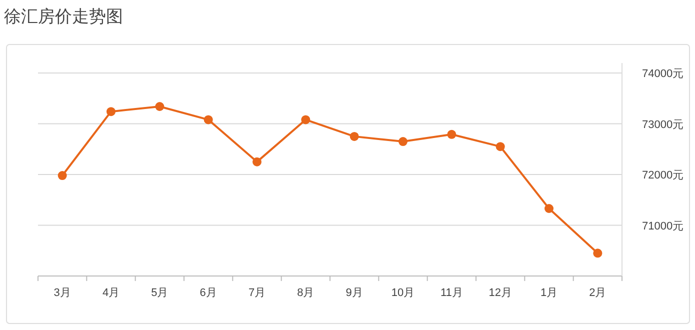 The height and width of the screenshot is (330, 695). What do you see at coordinates (208, 293) in the screenshot?
I see `x-tick-label: 6月` at bounding box center [208, 293].